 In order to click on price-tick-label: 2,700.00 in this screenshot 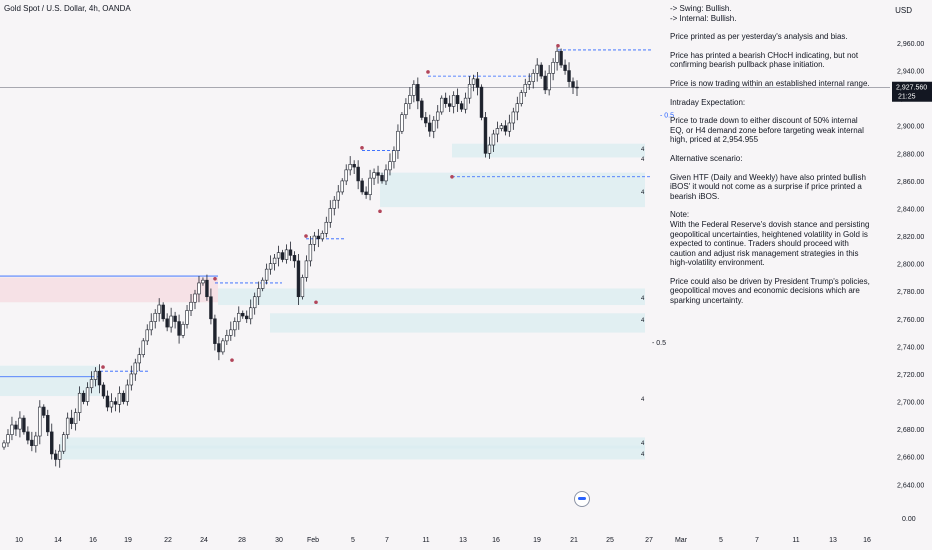, I will do `click(910, 403)`.